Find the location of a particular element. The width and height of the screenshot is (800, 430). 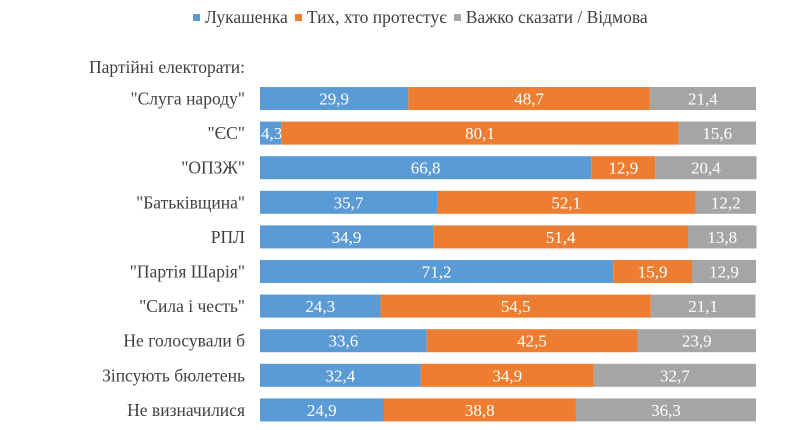

legend-swatch-gray is located at coordinates (457, 17).